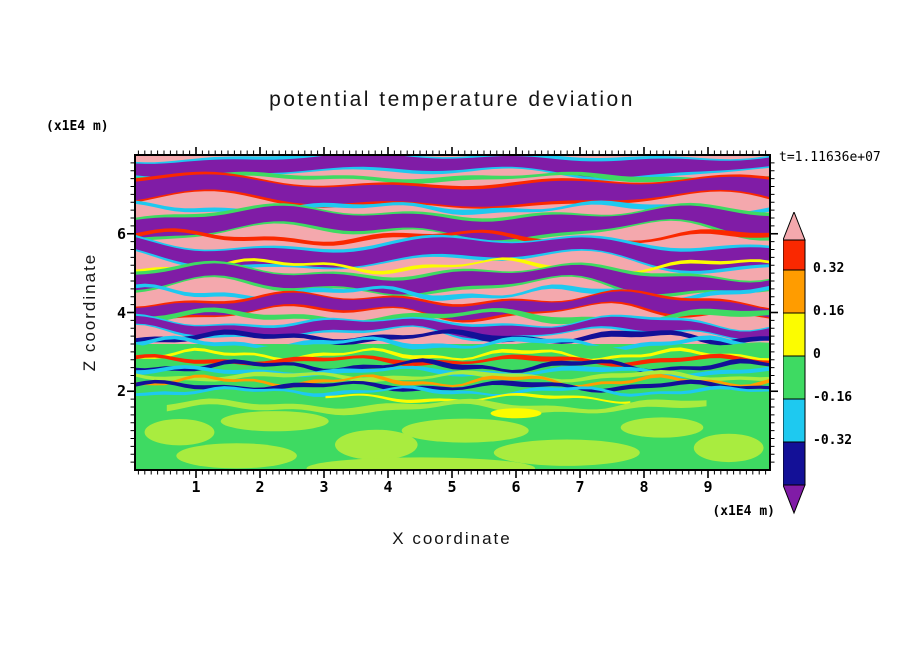  I want to click on x-tick-label: 8, so click(644, 487).